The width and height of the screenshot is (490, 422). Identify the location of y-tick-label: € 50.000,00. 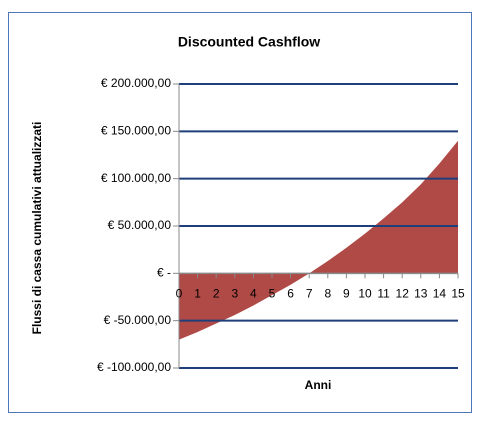
(140, 225).